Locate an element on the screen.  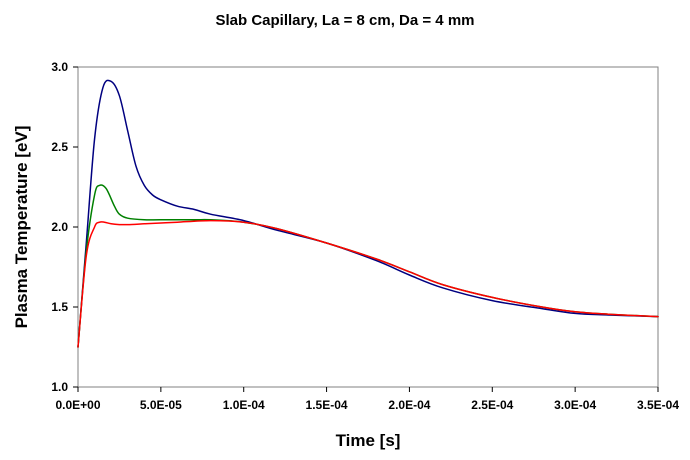
y-tick-label: 2.0 is located at coordinates (59, 227).